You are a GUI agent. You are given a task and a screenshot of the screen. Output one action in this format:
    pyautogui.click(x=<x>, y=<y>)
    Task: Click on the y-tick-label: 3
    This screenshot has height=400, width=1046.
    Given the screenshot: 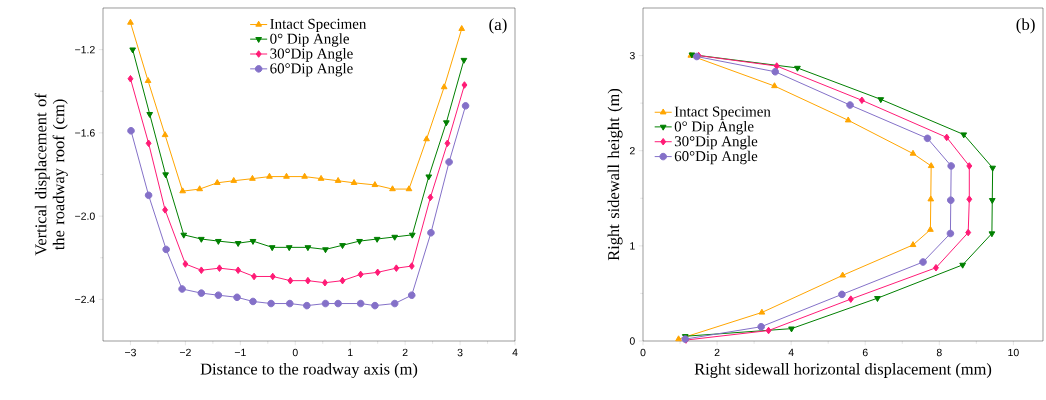 What is the action you would take?
    pyautogui.click(x=632, y=55)
    